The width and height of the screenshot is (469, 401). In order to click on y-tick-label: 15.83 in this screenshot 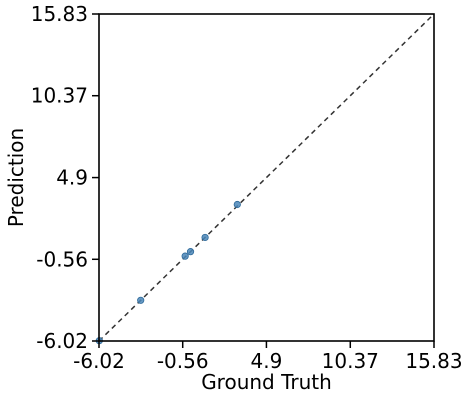, I will do `click(59, 14)`.